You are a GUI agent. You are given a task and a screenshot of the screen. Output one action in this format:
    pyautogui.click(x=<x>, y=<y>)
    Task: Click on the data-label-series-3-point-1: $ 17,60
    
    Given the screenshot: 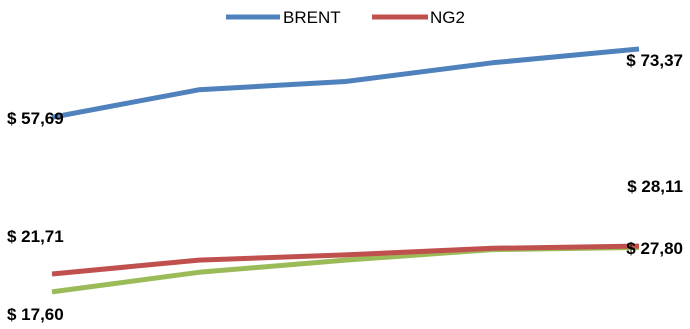 What is the action you would take?
    pyautogui.click(x=35, y=314)
    